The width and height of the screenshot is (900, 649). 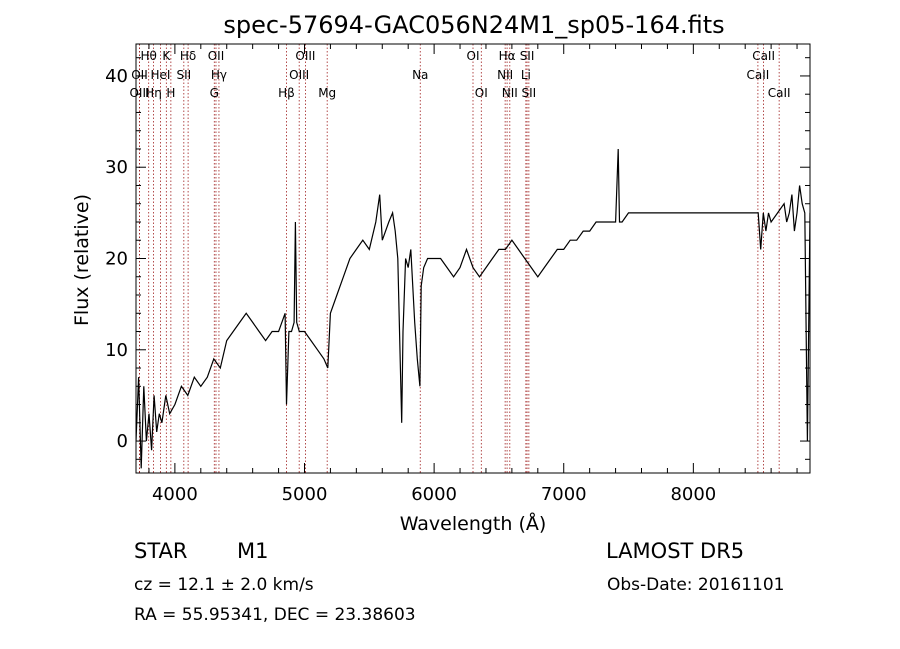 What do you see at coordinates (675, 551) in the screenshot?
I see `survey-name: LAMOST DR5` at bounding box center [675, 551].